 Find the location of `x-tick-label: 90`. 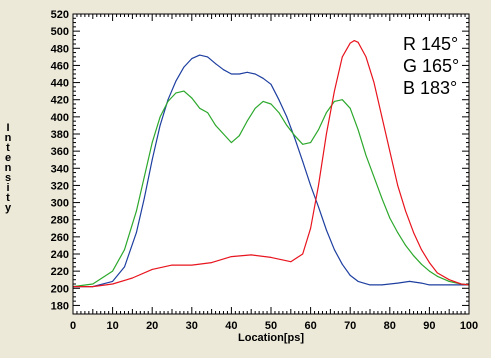

x-tick-label: 90 is located at coordinates (429, 326).